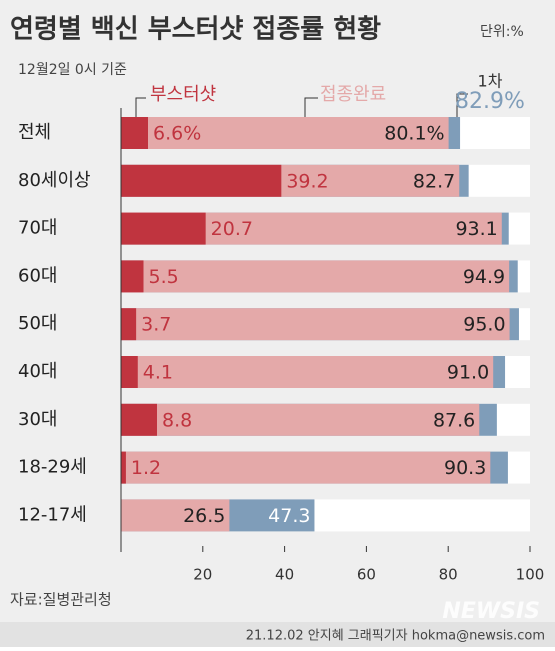 The width and height of the screenshot is (555, 651). What do you see at coordinates (289, 516) in the screenshot?
I see `value-label: 47.3` at bounding box center [289, 516].